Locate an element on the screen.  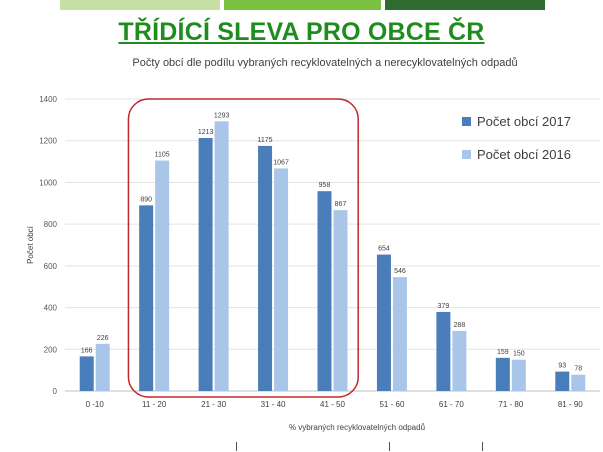
y-tick-label: 1200 is located at coordinates (48, 141).